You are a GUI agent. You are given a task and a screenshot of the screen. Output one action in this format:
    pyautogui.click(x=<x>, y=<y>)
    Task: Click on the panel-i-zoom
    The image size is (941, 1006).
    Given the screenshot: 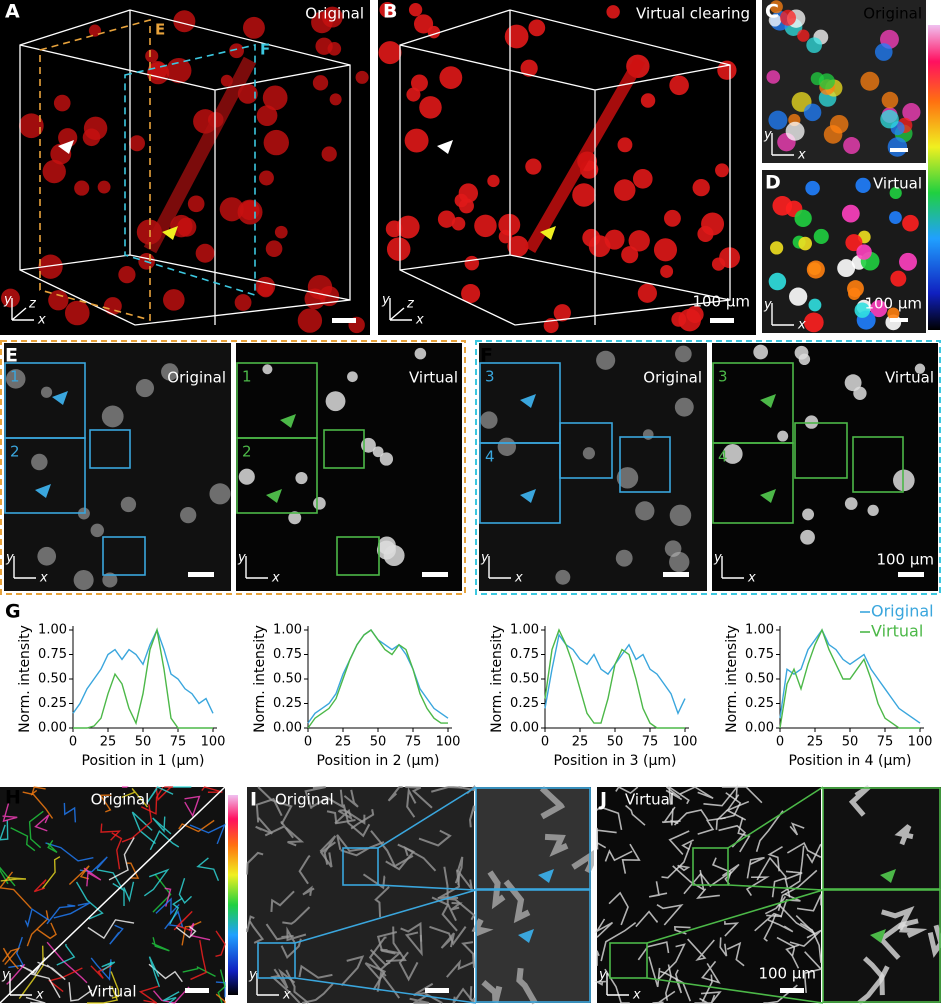 What is the action you would take?
    pyautogui.click(x=533, y=895)
    